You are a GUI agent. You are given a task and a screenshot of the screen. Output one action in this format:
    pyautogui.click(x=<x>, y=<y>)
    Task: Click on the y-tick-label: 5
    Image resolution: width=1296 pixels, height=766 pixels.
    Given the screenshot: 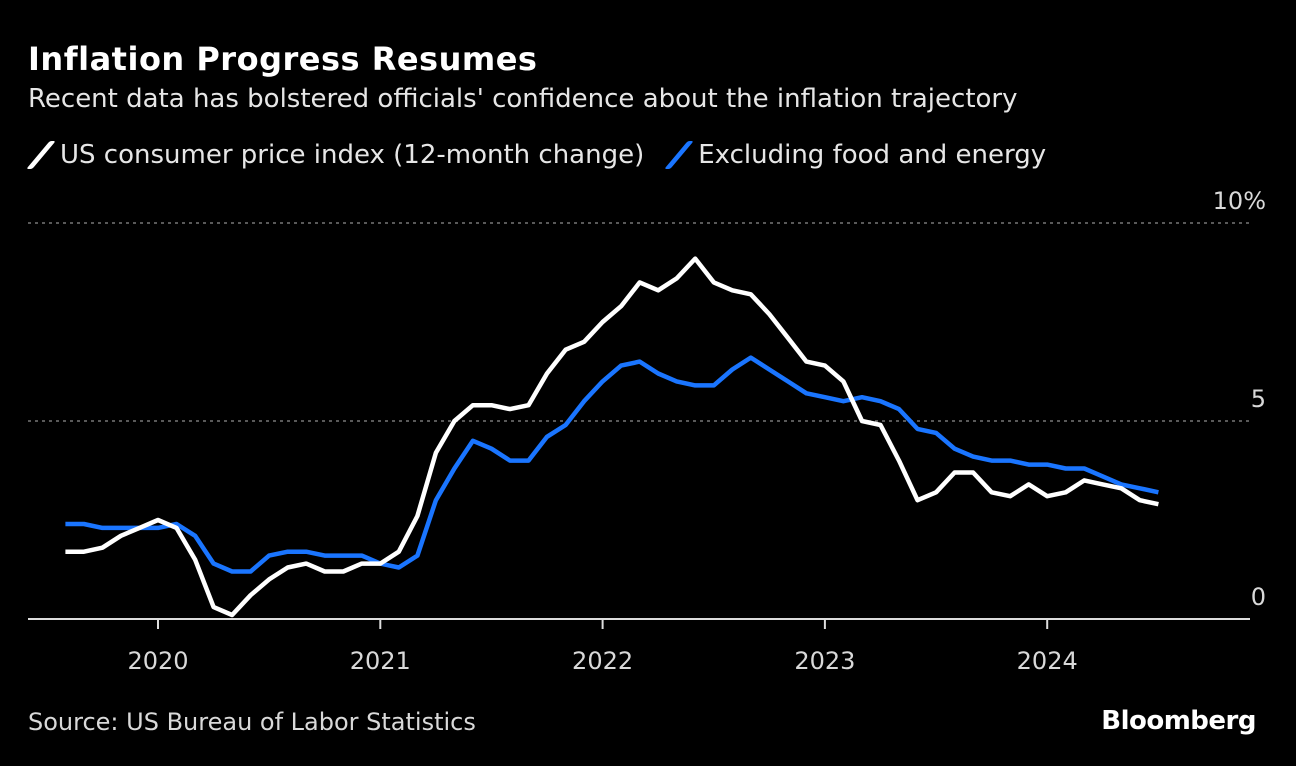 What is the action you would take?
    pyautogui.click(x=1258, y=399)
    